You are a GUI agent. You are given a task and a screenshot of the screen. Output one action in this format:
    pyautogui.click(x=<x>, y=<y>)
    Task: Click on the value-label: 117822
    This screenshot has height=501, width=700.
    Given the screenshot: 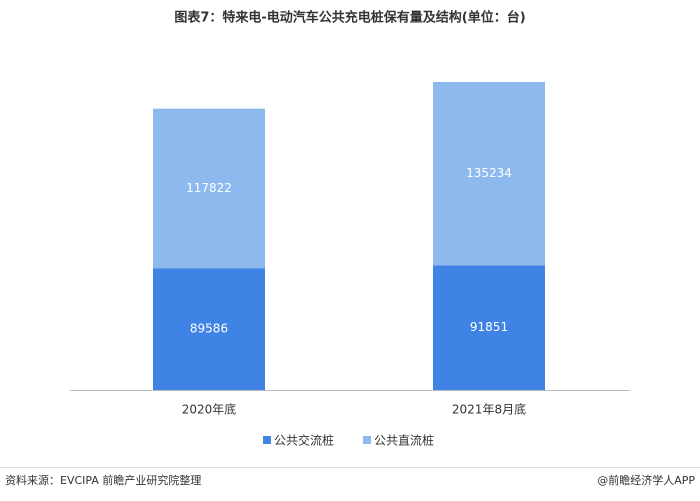 What is the action you would take?
    pyautogui.click(x=209, y=188)
    